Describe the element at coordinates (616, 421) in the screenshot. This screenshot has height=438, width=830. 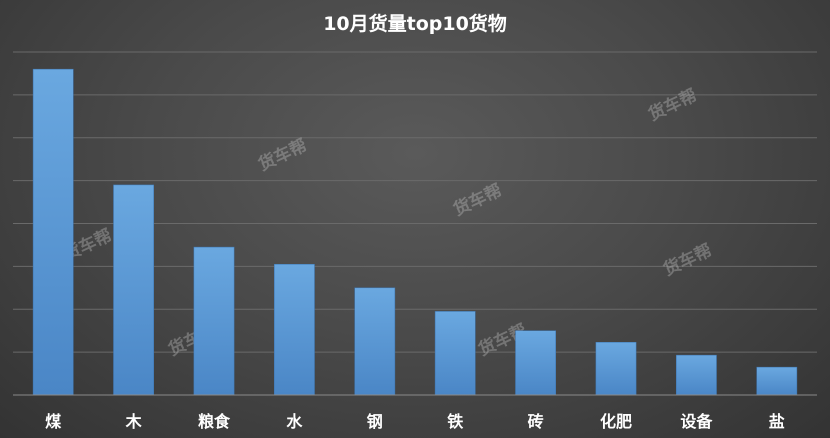
I see `x-tick-label-7: 化肥` at that location.